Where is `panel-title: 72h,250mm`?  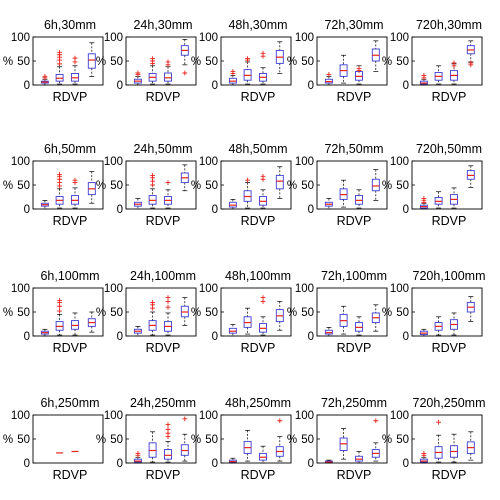 panel-title: 72h,250mm is located at coordinates (354, 403).